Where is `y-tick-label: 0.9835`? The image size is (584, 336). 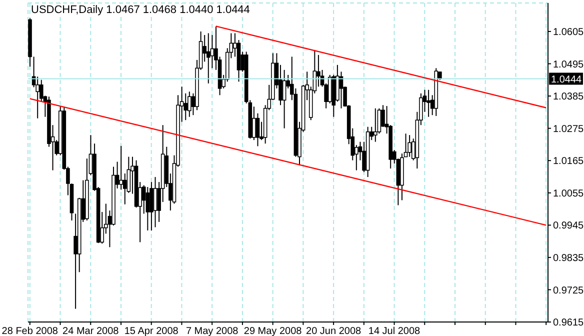 y-tick-label: 0.9835 is located at coordinates (568, 258).